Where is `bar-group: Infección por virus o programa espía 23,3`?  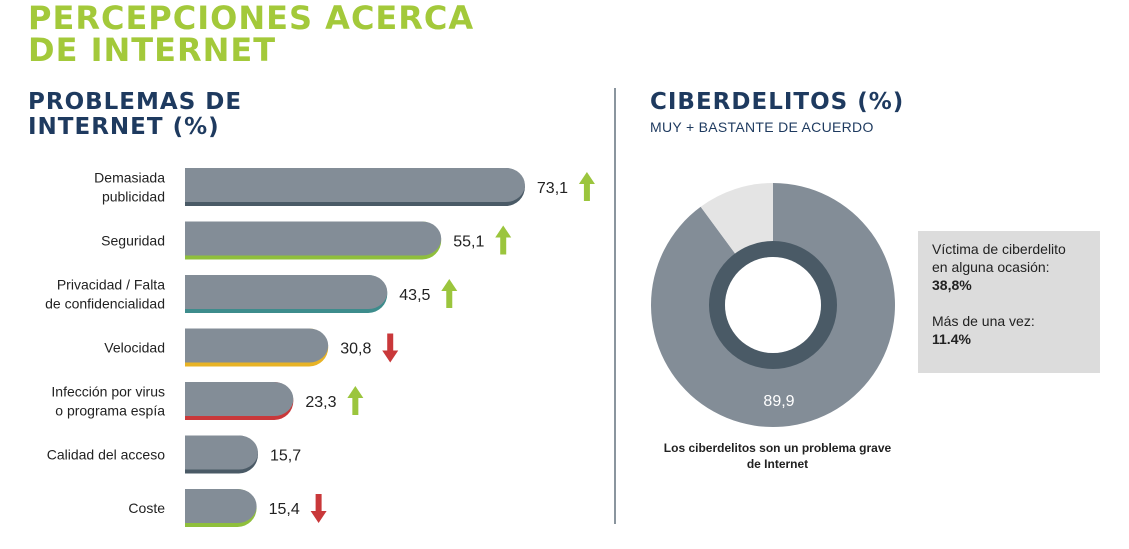
bar-group: Infección por virus o programa espía 23,3 is located at coordinates (207, 401).